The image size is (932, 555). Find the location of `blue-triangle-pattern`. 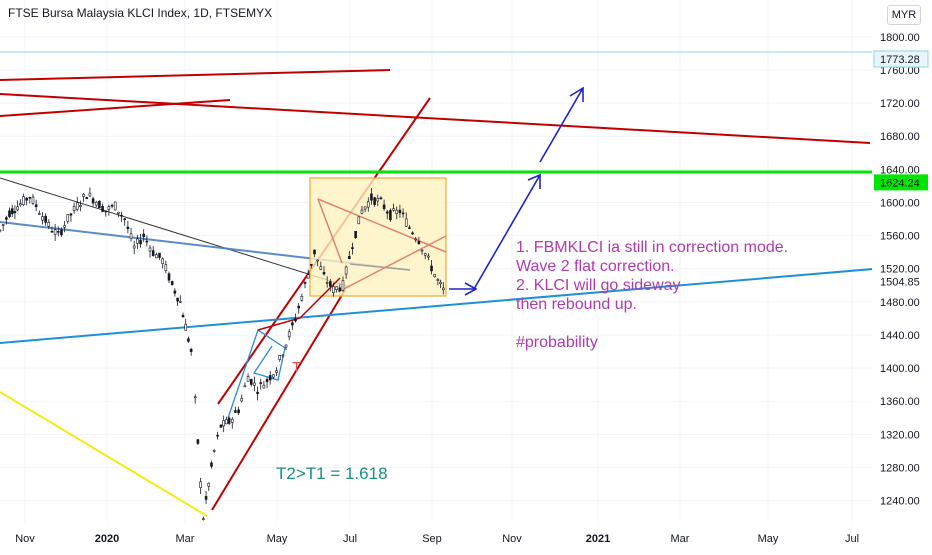

blue-triangle-pattern is located at coordinates (256, 373).